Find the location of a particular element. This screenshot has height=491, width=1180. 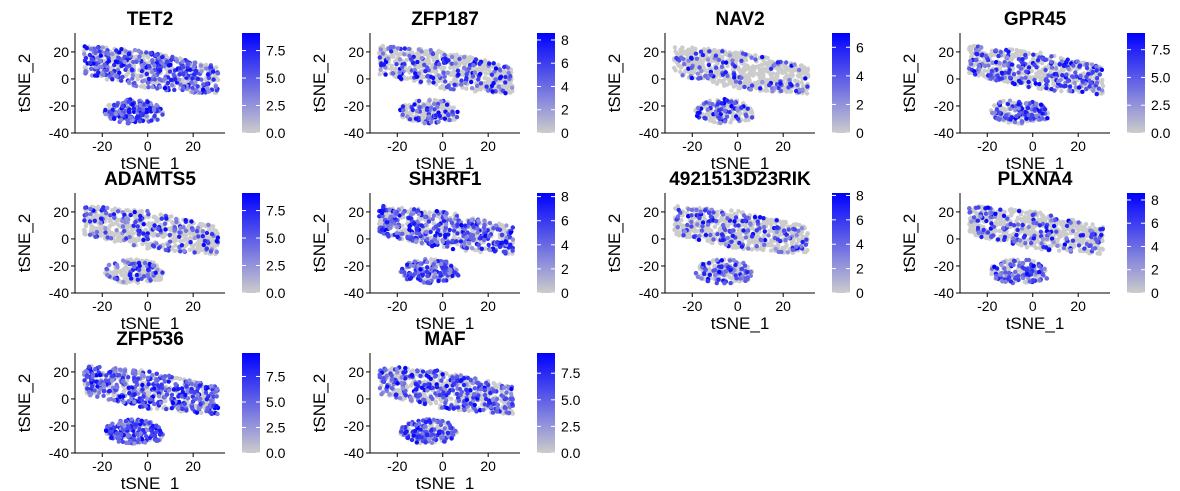

y-tick-label: 20 is located at coordinates (946, 52).